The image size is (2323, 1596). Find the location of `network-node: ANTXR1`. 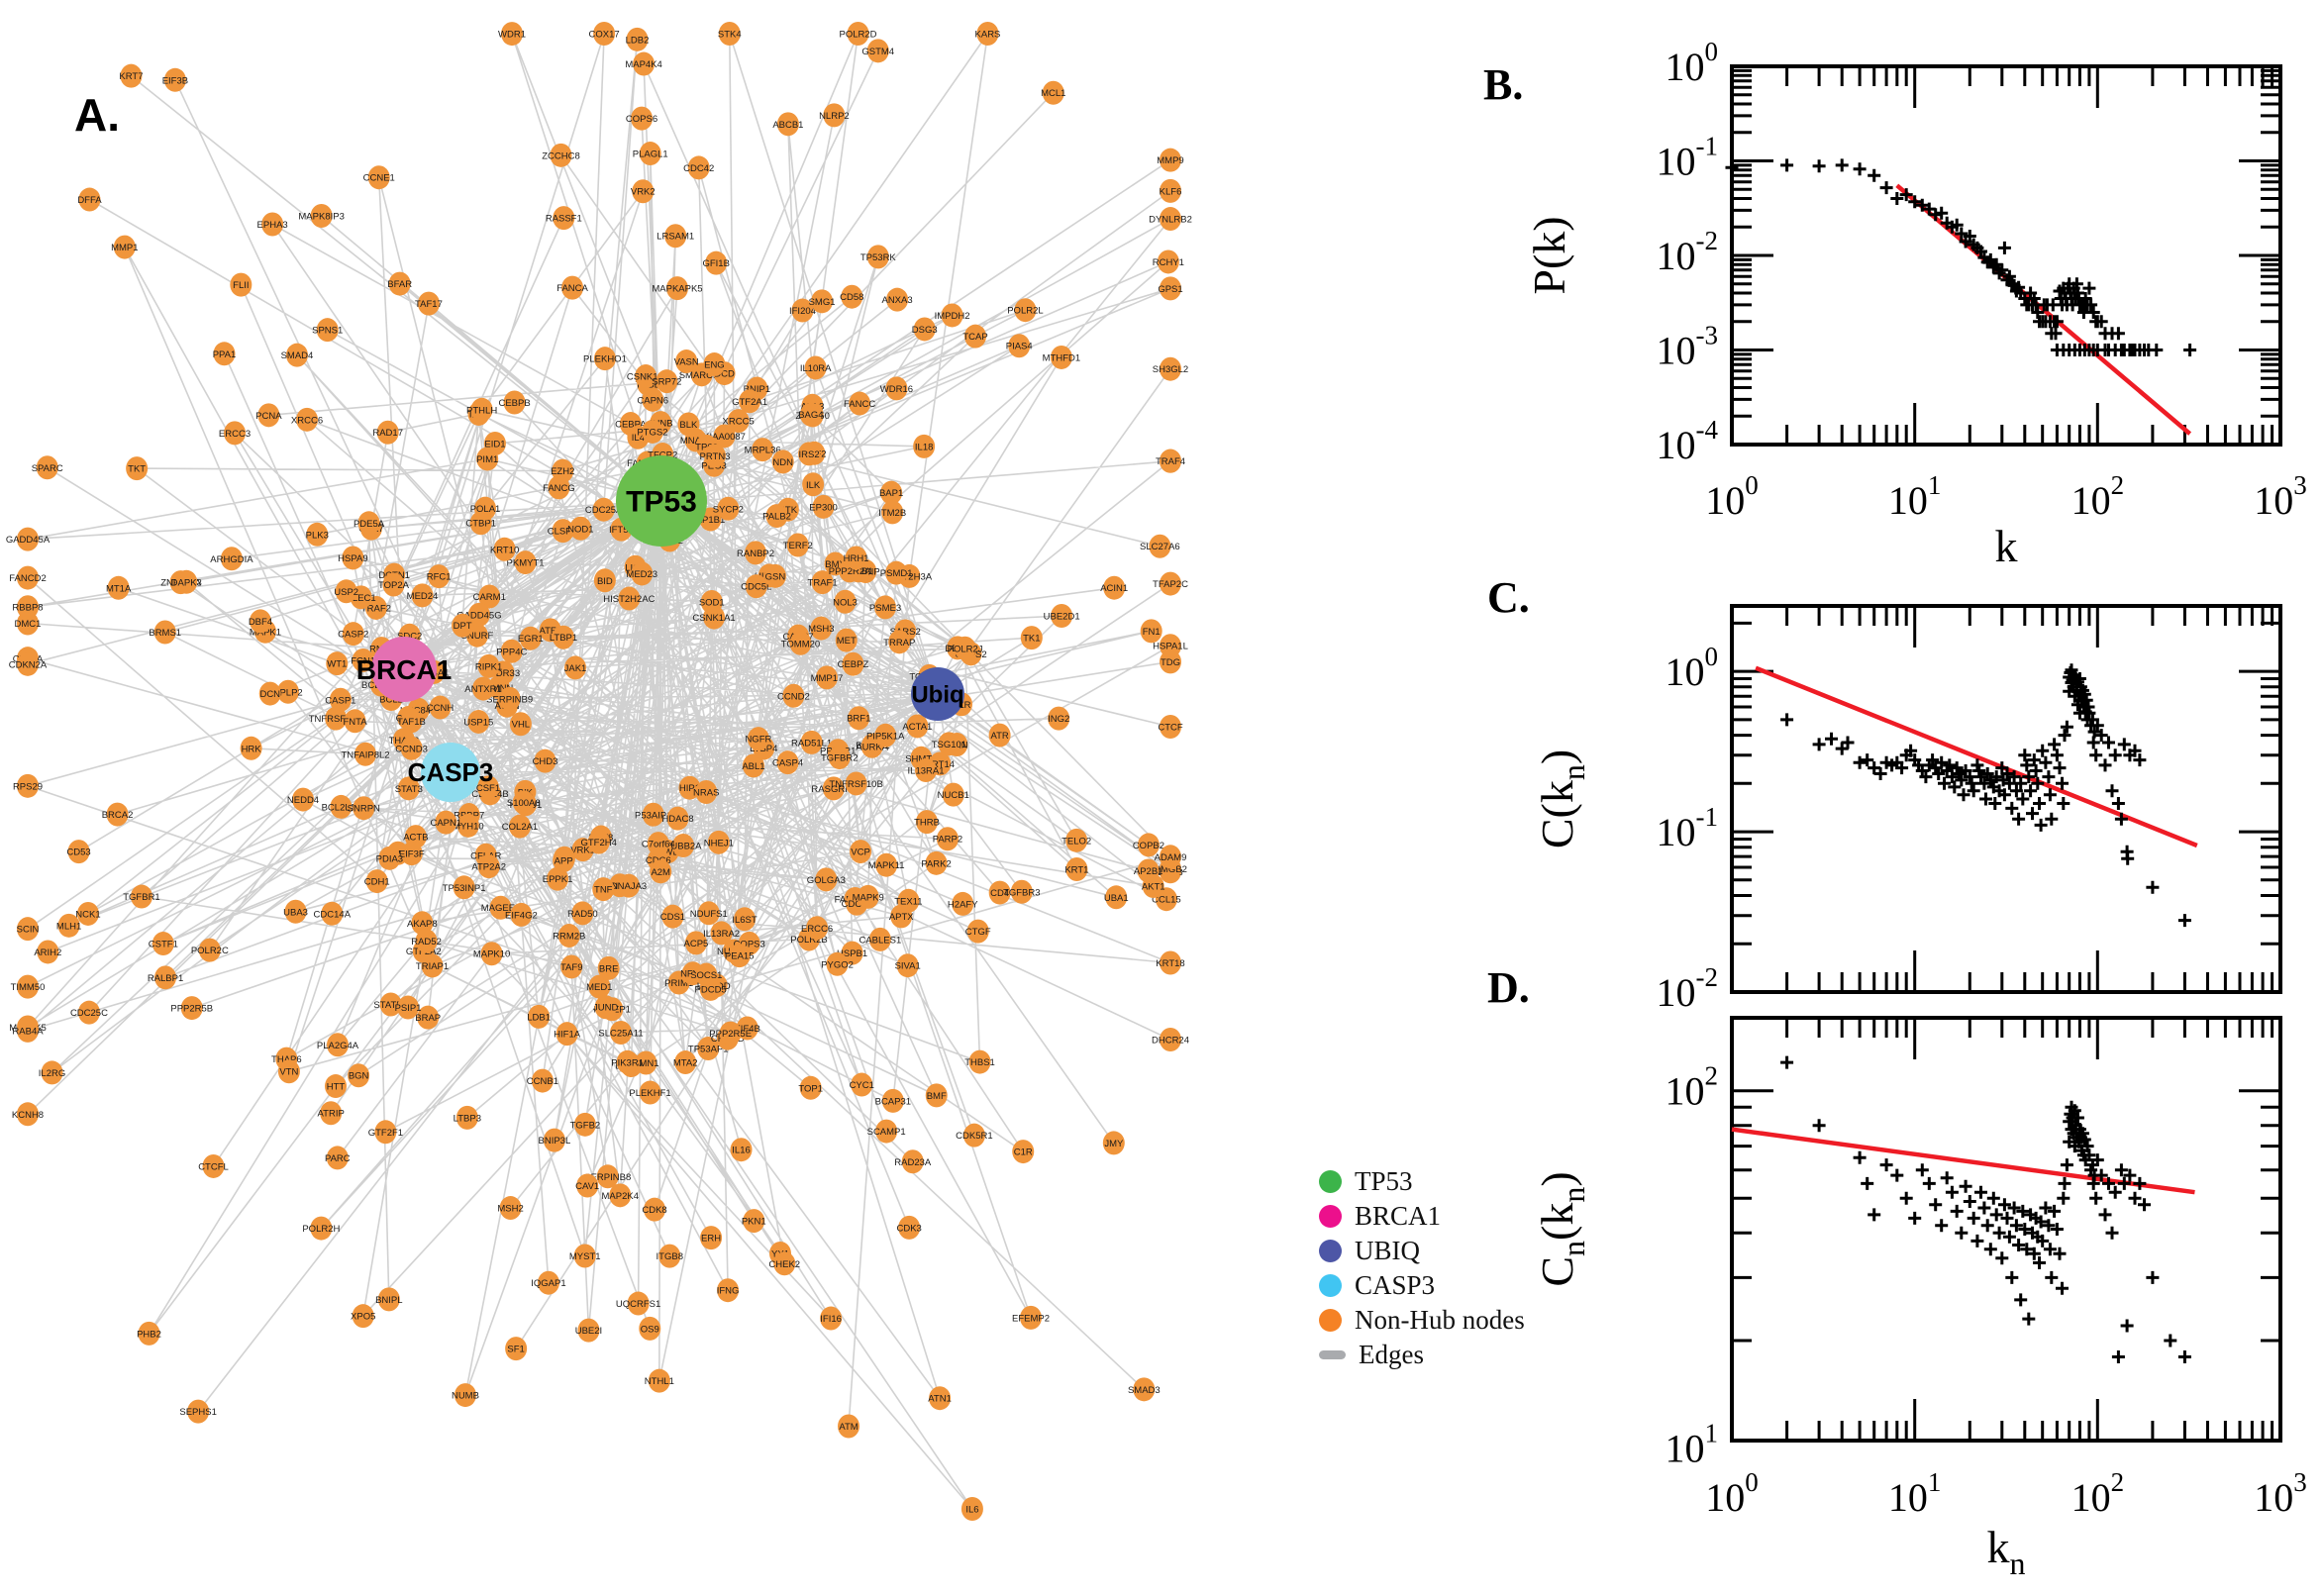

network-node: ANTXR1 is located at coordinates (483, 688).